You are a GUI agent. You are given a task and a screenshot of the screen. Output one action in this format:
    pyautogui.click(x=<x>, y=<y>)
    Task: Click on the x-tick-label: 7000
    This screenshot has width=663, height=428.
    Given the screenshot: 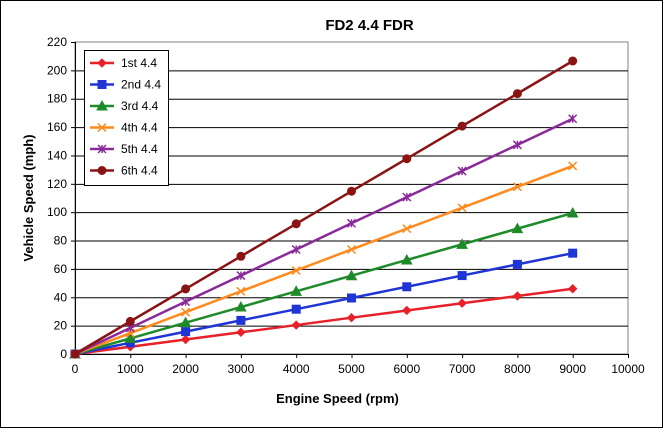 What is the action you would take?
    pyautogui.click(x=462, y=369)
    